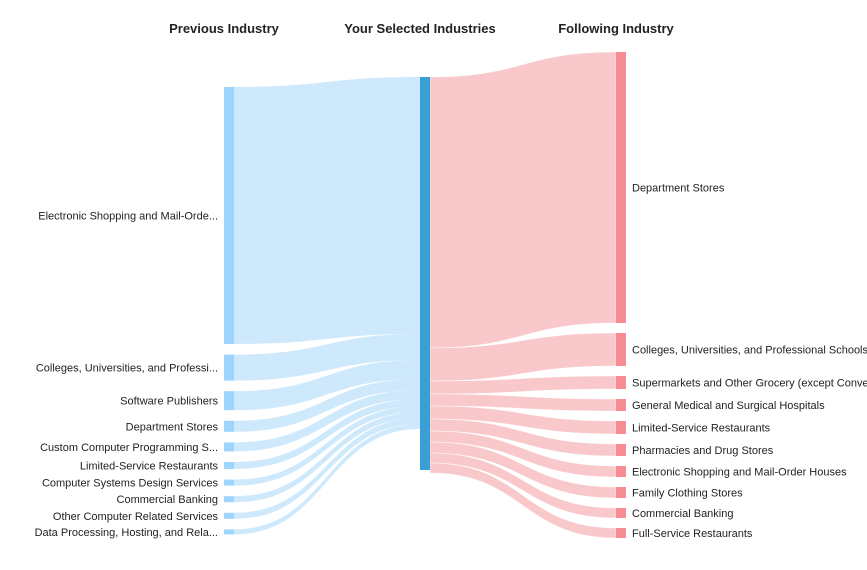 Image resolution: width=867 pixels, height=570 pixels. Describe the element at coordinates (425, 273) in the screenshot. I see `node-selected-industries` at that location.